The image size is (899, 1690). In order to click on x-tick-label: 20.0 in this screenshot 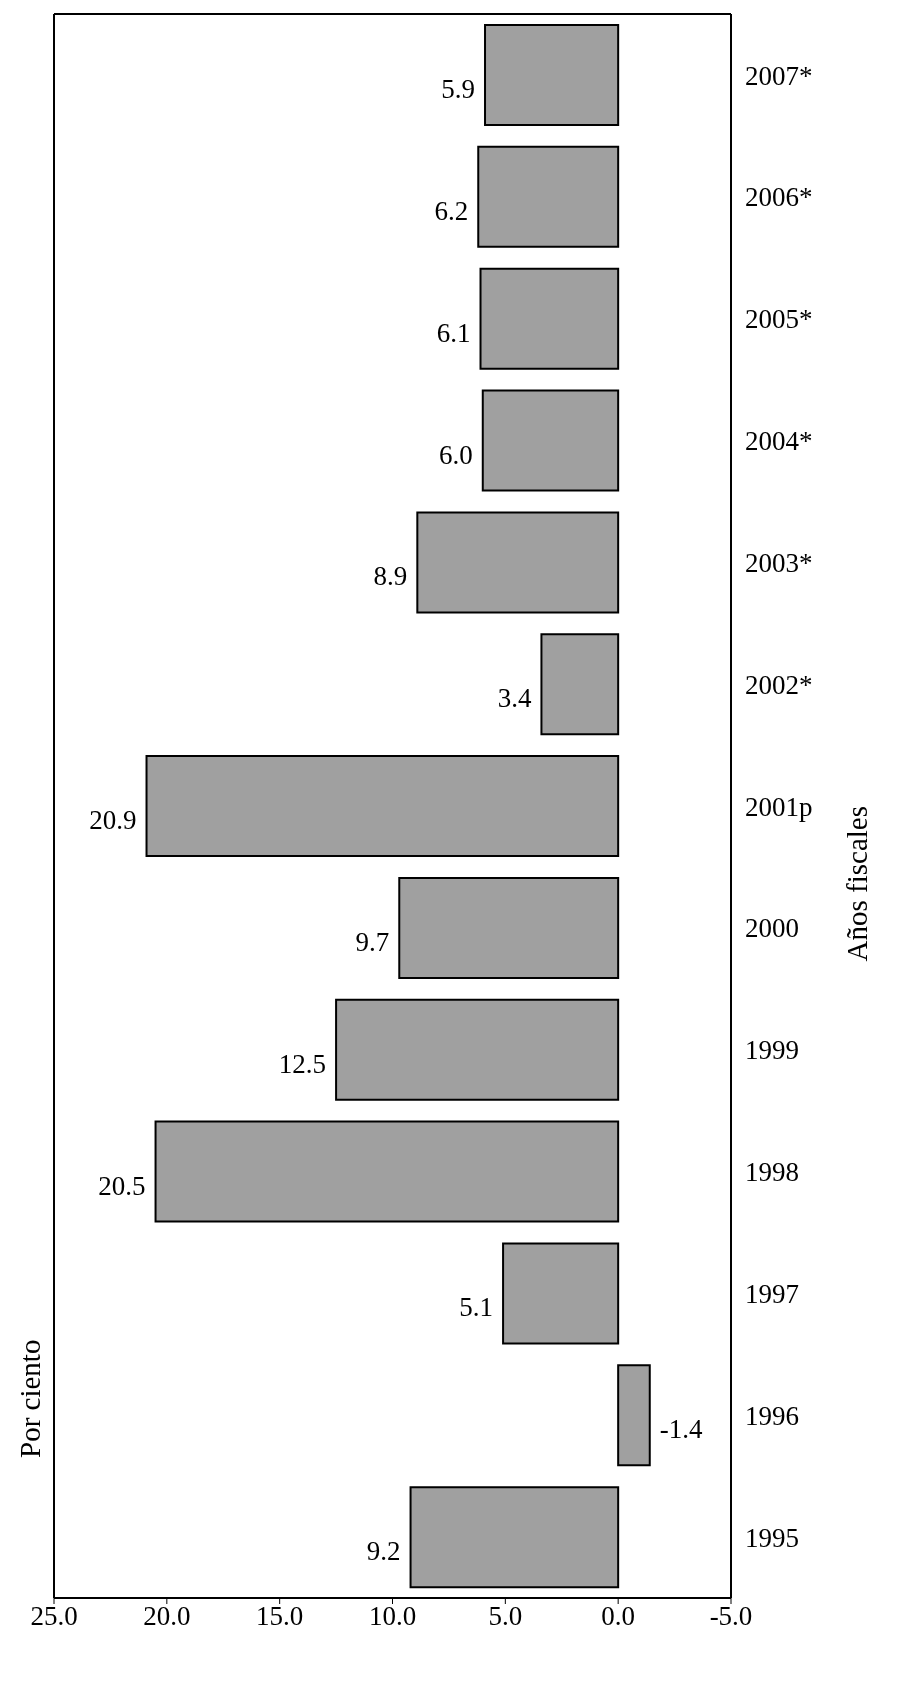, I will do `click(167, 1616)`.